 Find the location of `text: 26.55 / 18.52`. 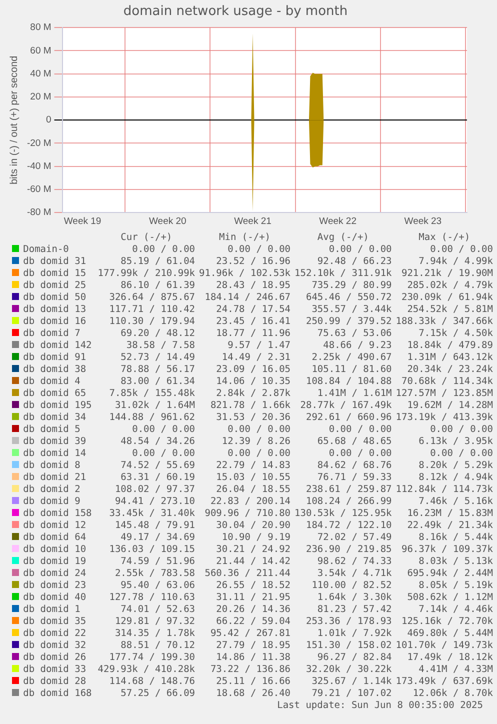

text: 26.55 / 18.52 is located at coordinates (253, 586).